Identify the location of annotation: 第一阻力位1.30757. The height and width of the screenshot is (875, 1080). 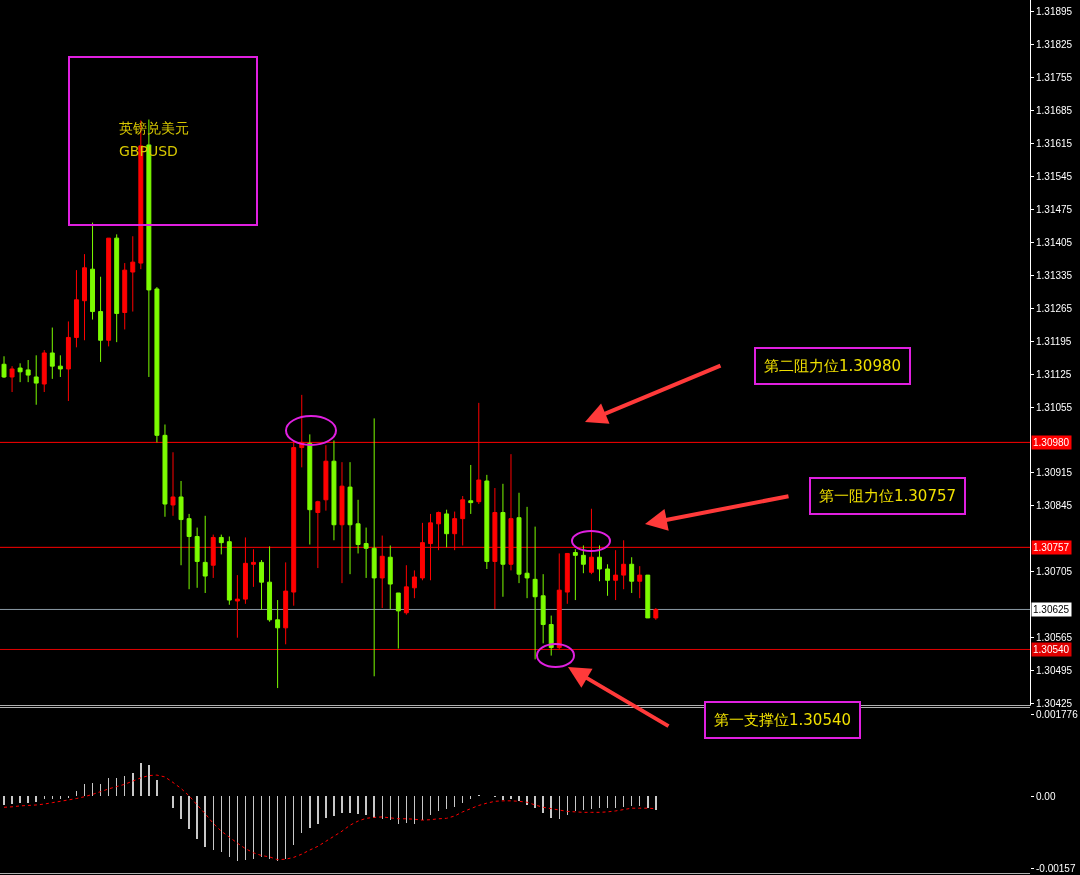
(888, 496).